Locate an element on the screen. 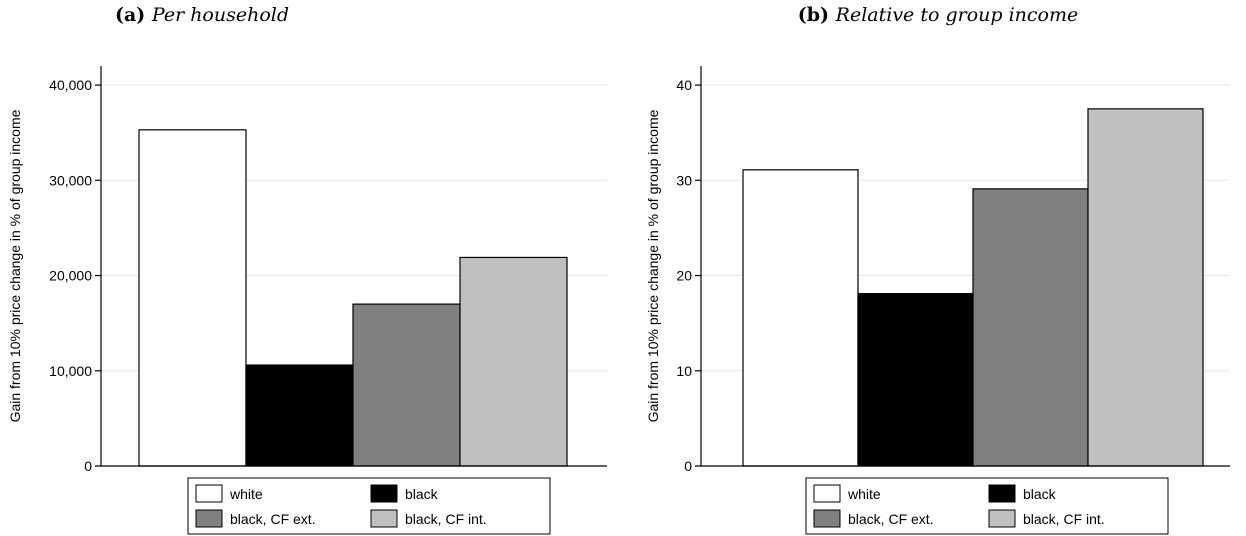  panel-title-text: Relative to group income is located at coordinates (957, 15).